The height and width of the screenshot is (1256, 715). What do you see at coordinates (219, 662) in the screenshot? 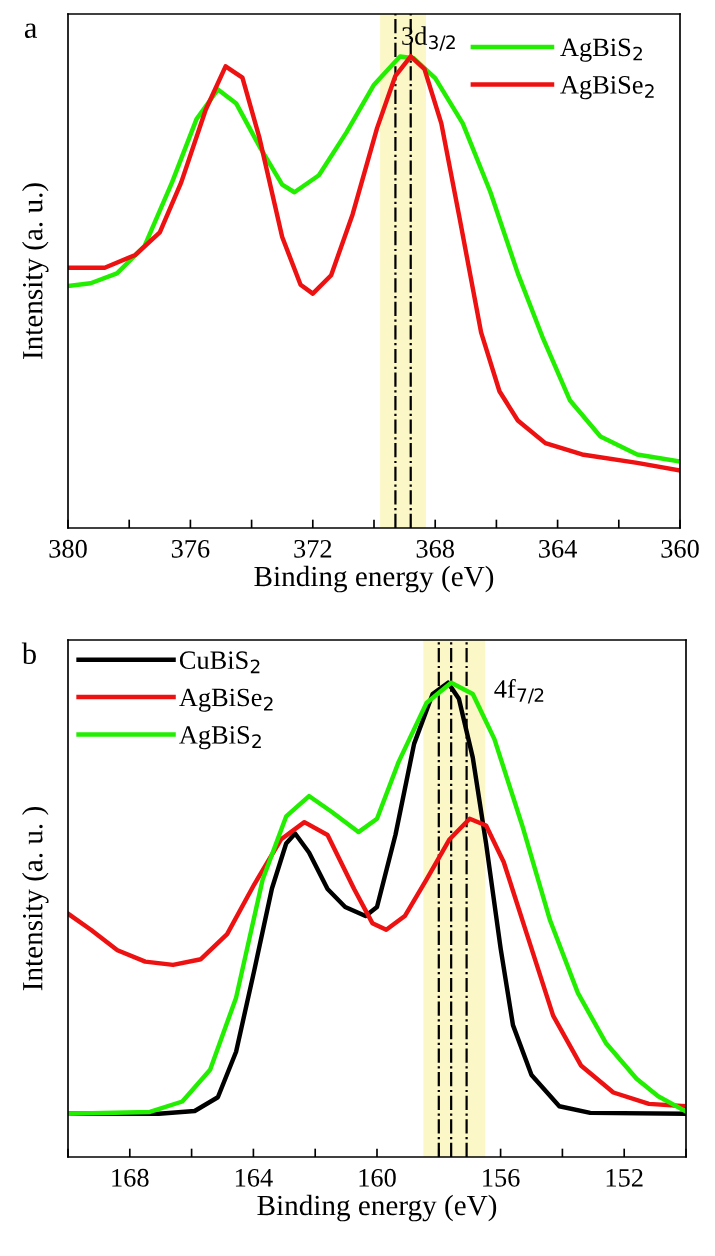
I see `legend-label: CuBiS$_{2}$` at bounding box center [219, 662].